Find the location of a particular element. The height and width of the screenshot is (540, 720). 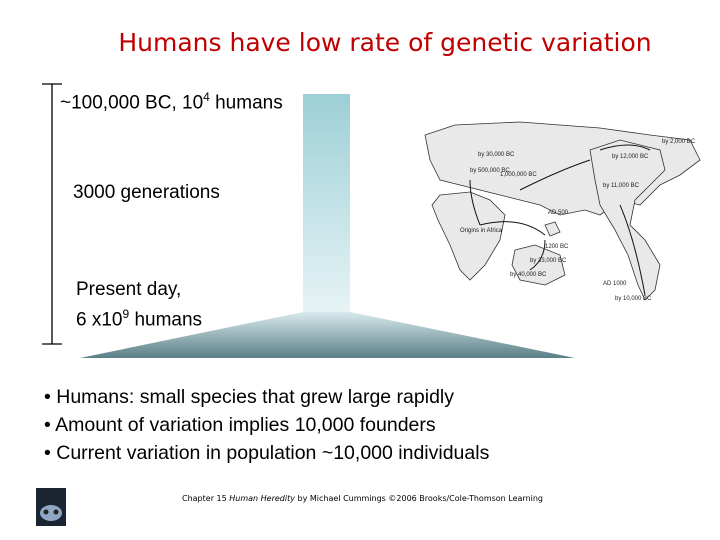

timeline-middle: 3000 generations is located at coordinates (146, 192).